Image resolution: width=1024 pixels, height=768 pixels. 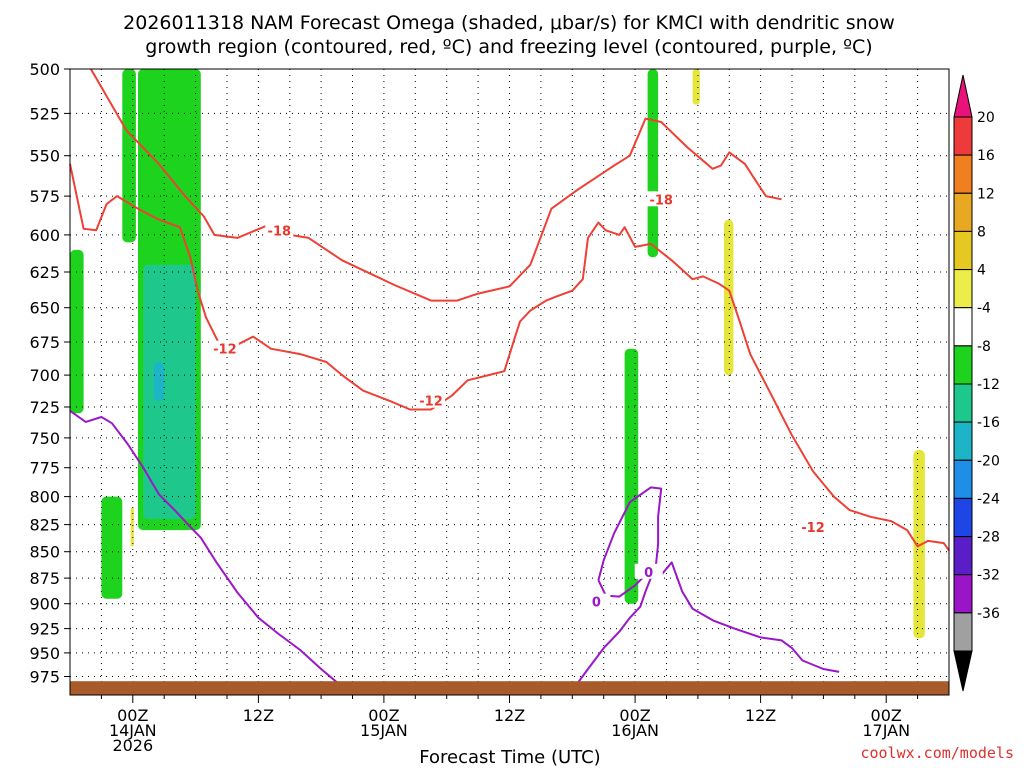 I want to click on y-tick-label: 575, so click(x=44, y=196).